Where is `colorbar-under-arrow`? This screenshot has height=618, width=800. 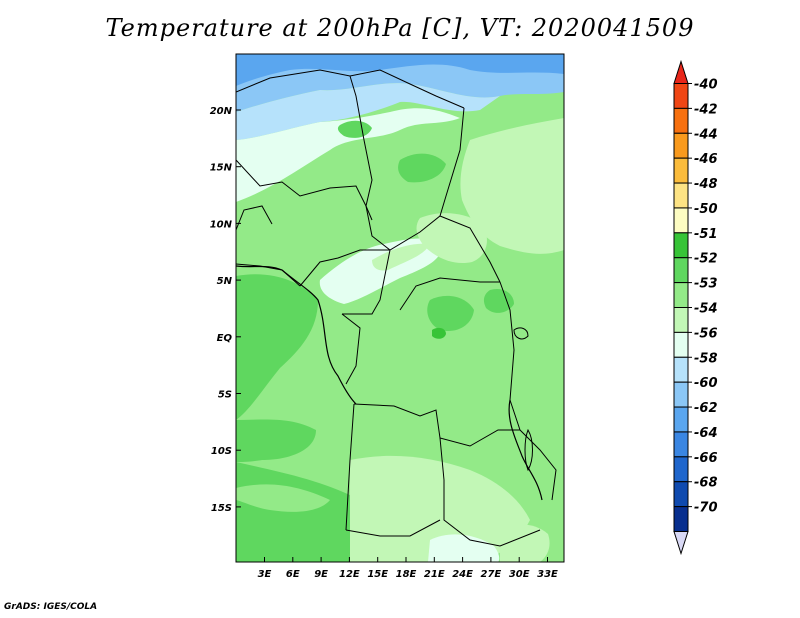 colorbar-under-arrow is located at coordinates (681, 543).